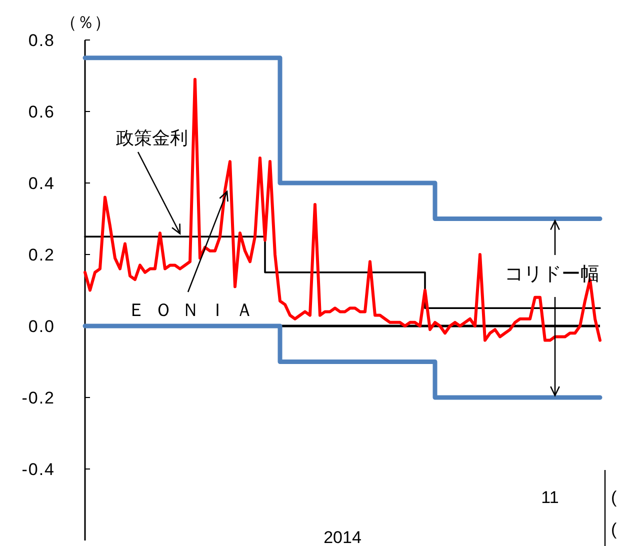  What do you see at coordinates (41, 40) in the screenshot?
I see `y-tick-label: 0.8` at bounding box center [41, 40].